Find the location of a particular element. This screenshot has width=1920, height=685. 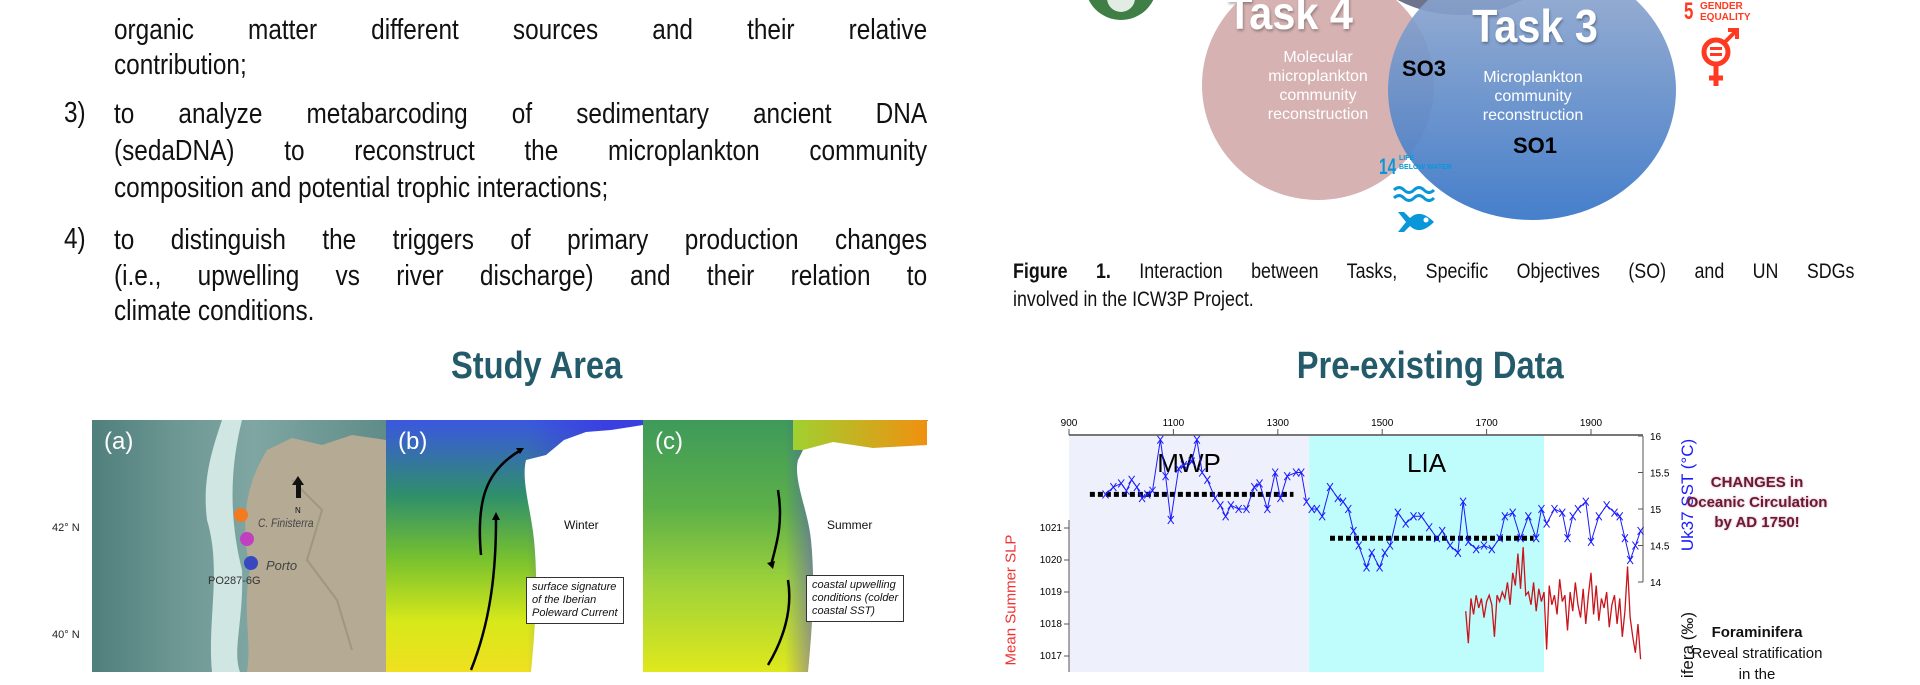

sdg5-number: 5 is located at coordinates (1689, 12).